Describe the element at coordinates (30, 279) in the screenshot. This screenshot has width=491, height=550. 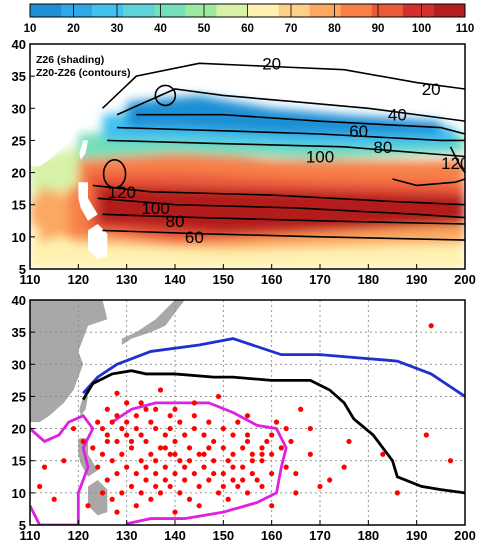
I see `x-tick-label: 110` at that location.